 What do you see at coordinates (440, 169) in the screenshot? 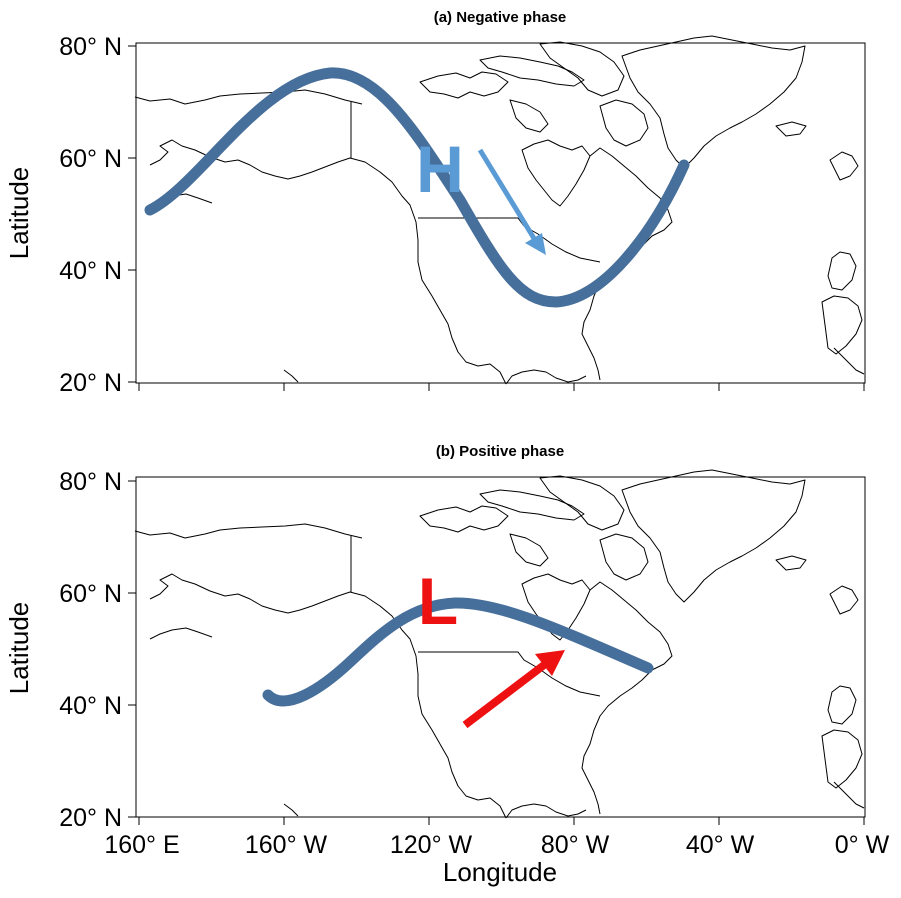
I see `panel-a-pressure-label: H` at bounding box center [440, 169].